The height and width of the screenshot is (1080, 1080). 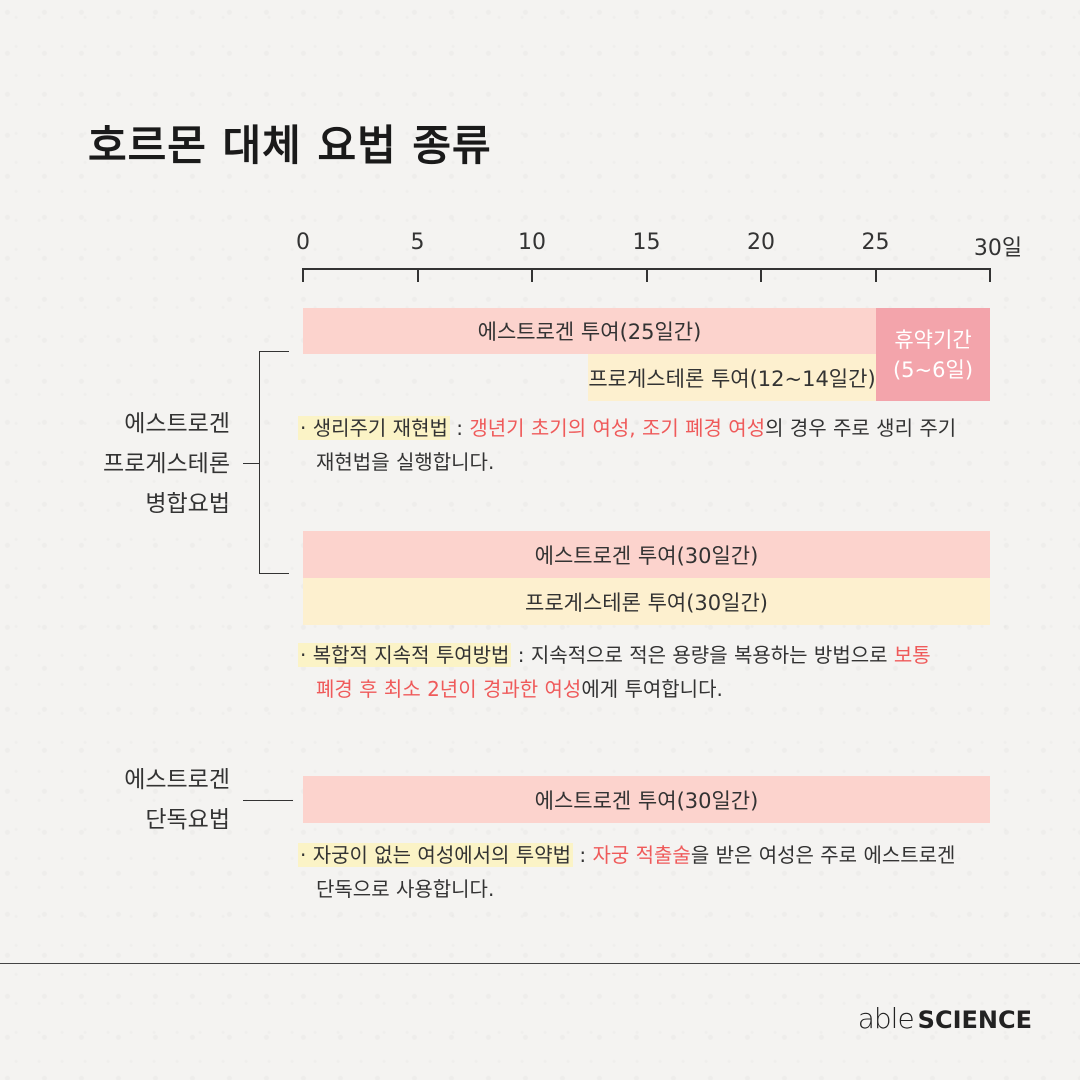 What do you see at coordinates (875, 242) in the screenshot?
I see `axis-tick-label: 25` at bounding box center [875, 242].